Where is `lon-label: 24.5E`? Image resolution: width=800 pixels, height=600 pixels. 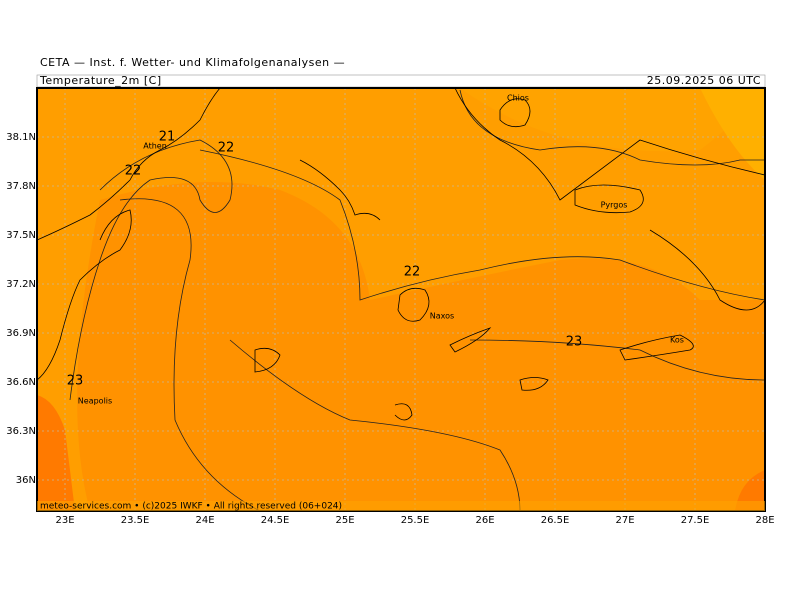
lon-label: 24.5E is located at coordinates (275, 520).